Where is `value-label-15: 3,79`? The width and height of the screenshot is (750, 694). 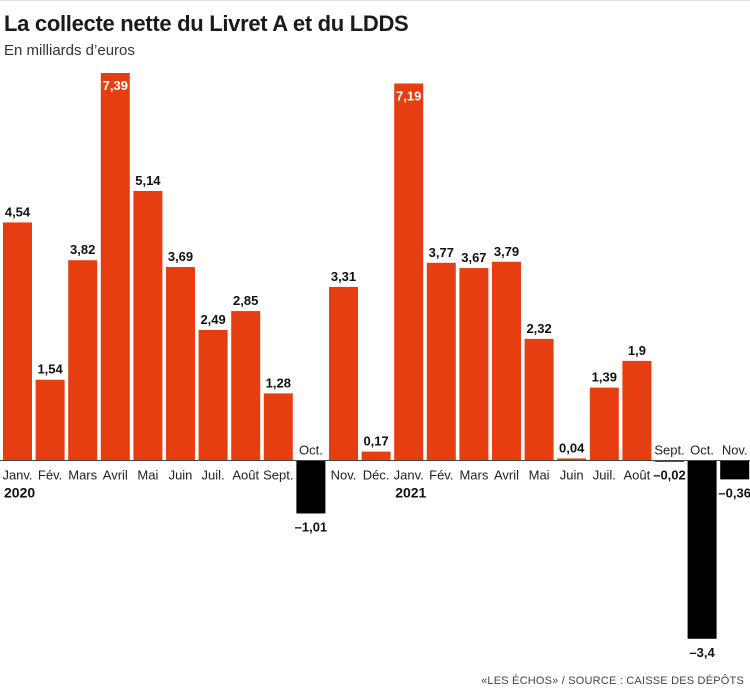 value-label-15: 3,79 is located at coordinates (506, 251).